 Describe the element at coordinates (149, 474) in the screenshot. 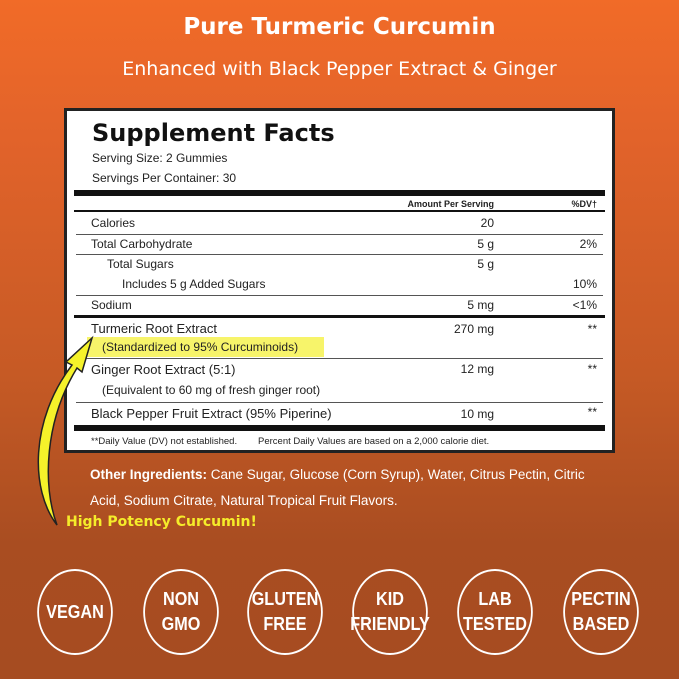

I see `ingredients-label: Other Ingredients:` at that location.